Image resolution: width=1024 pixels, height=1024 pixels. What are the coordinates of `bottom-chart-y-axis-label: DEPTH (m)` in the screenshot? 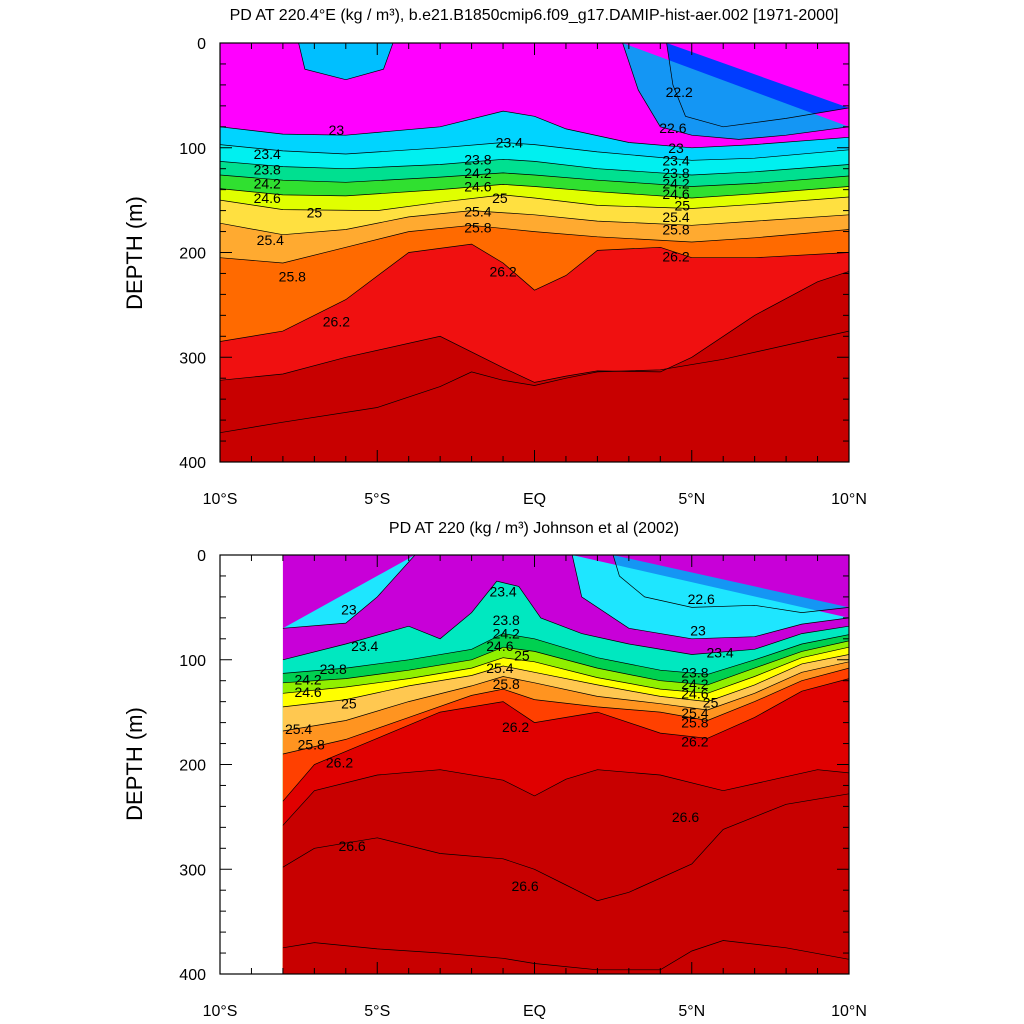 It's located at (134, 764).